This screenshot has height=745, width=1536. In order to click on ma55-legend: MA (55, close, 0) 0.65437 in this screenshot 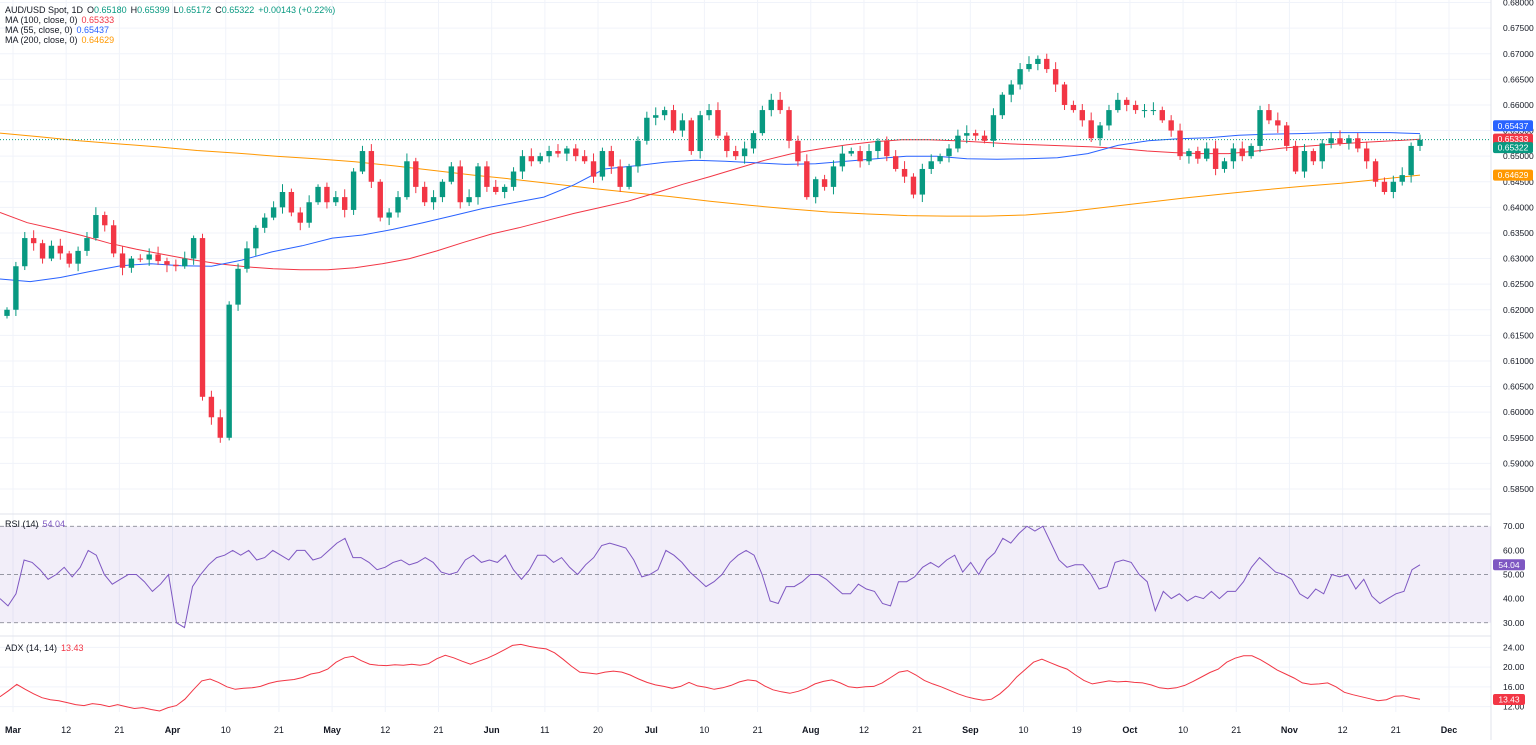, I will do `click(59, 30)`.